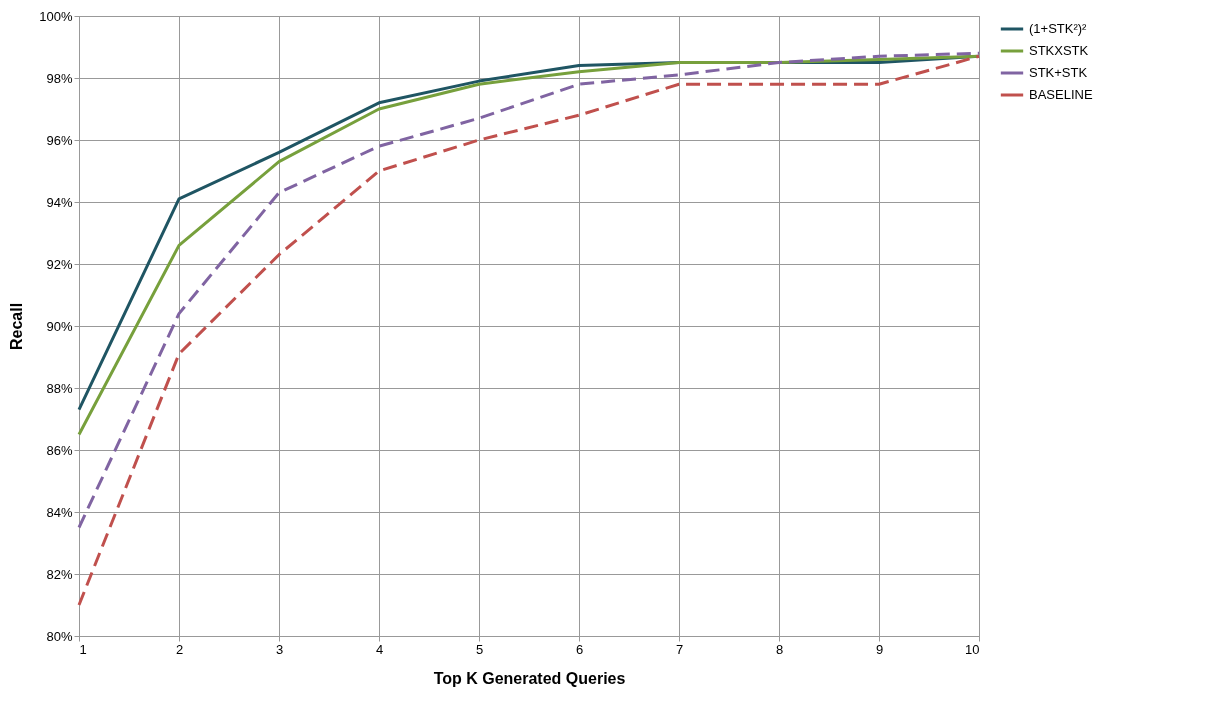 Image resolution: width=1217 pixels, height=715 pixels. I want to click on x-tick-label: 10, so click(972, 649).